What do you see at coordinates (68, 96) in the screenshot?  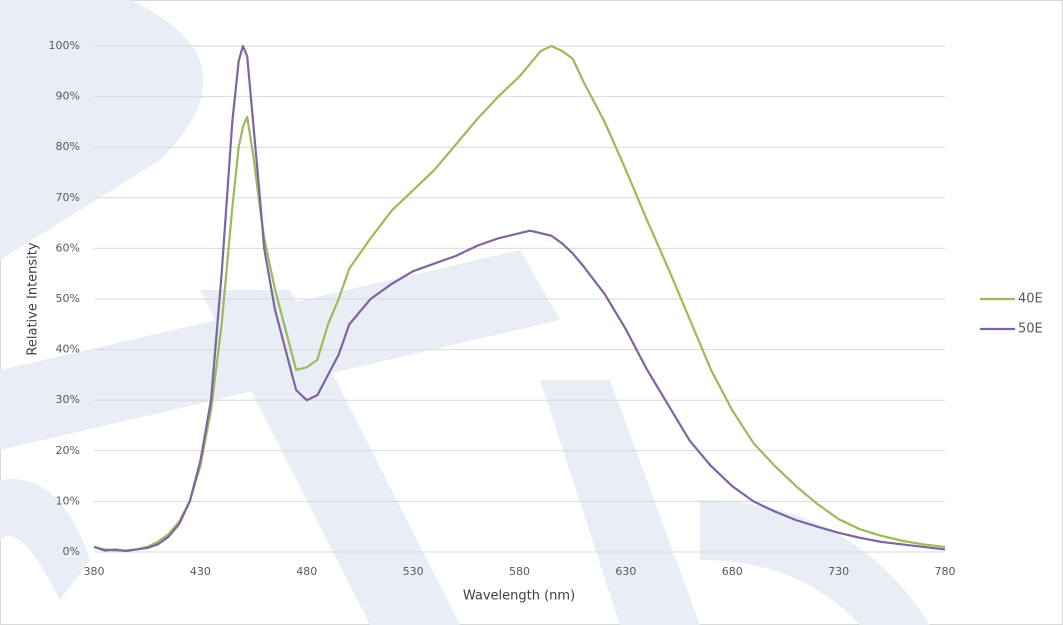 I see `y-tick-label: 90%` at bounding box center [68, 96].